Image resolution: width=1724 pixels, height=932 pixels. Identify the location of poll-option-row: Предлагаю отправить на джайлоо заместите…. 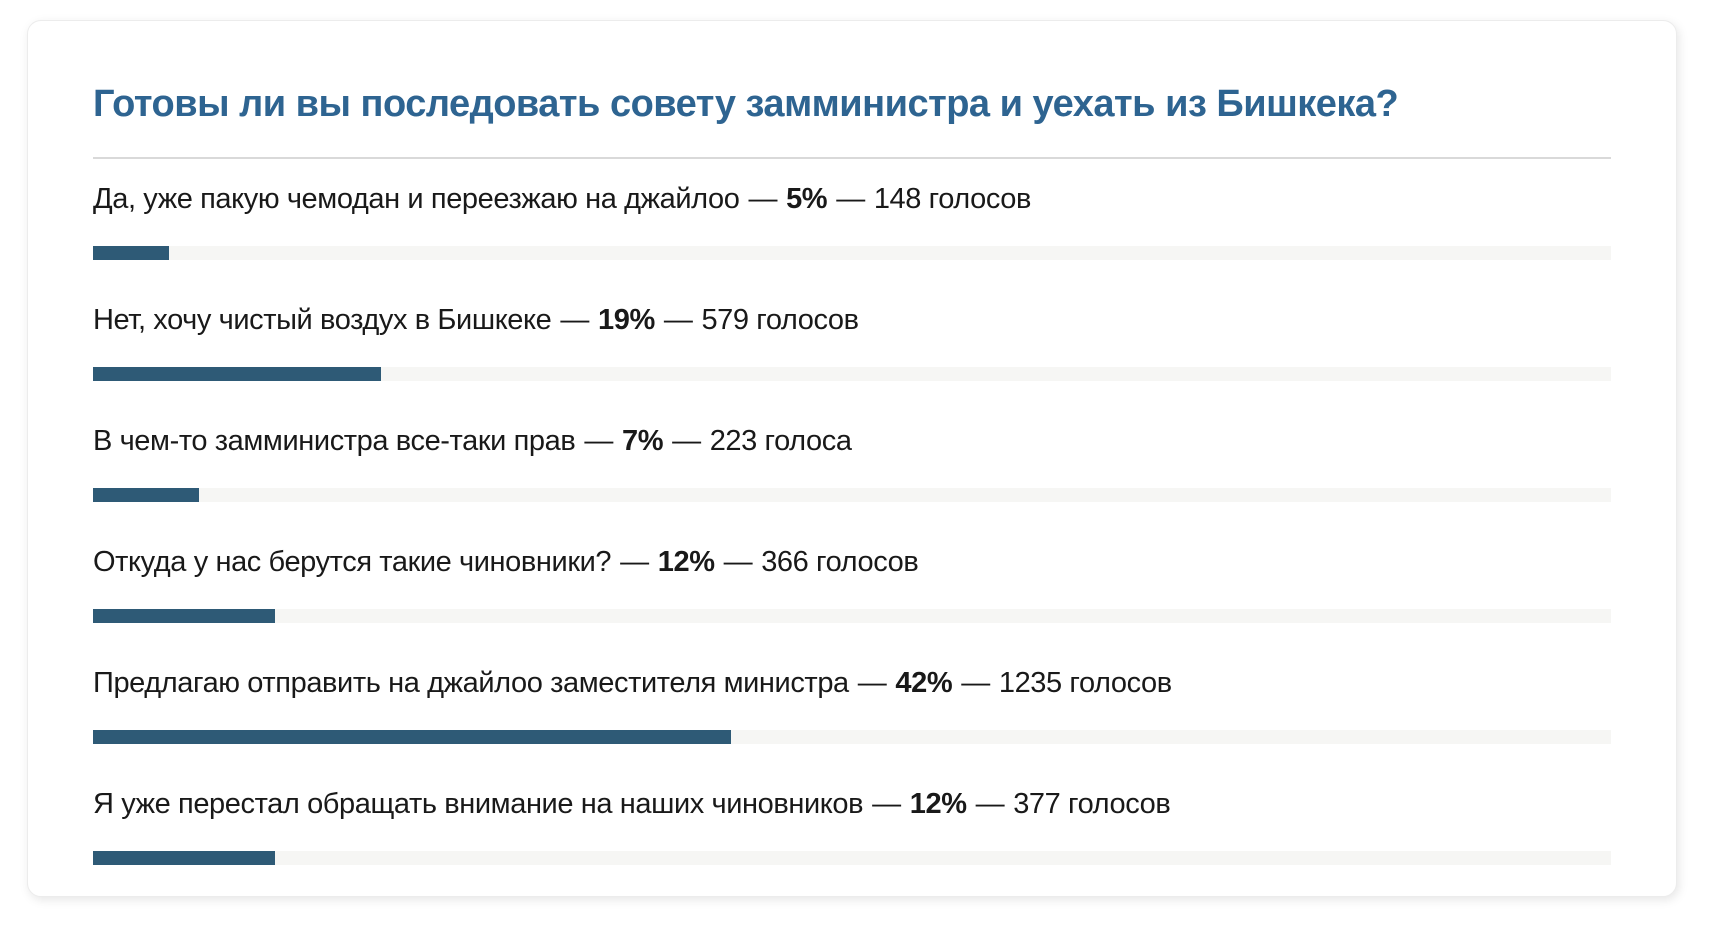
(852, 705).